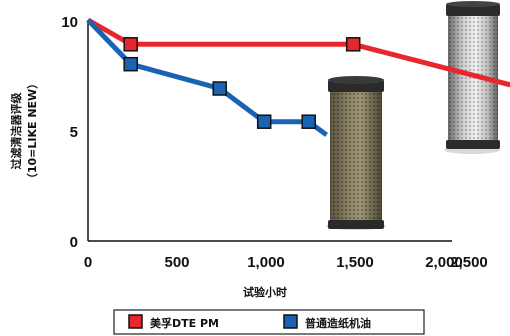 This screenshot has height=336, width=510. Describe the element at coordinates (444, 262) in the screenshot. I see `x-tick-label-2000: 2,000` at that location.